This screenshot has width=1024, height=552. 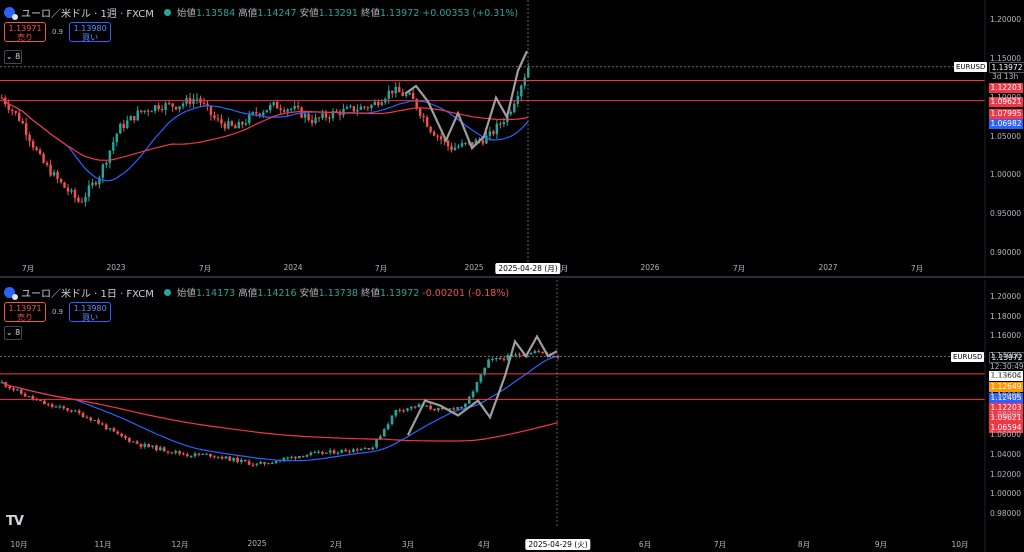 I want to click on top-y-tick-label: 1.15000, so click(x=1006, y=58).